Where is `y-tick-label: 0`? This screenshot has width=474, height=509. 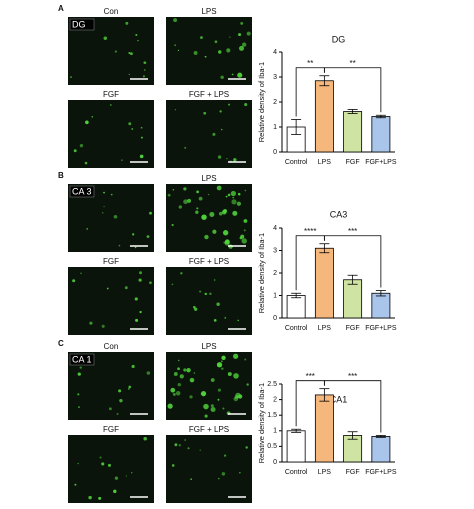 y-tick-label: 0 is located at coordinates (275, 152).